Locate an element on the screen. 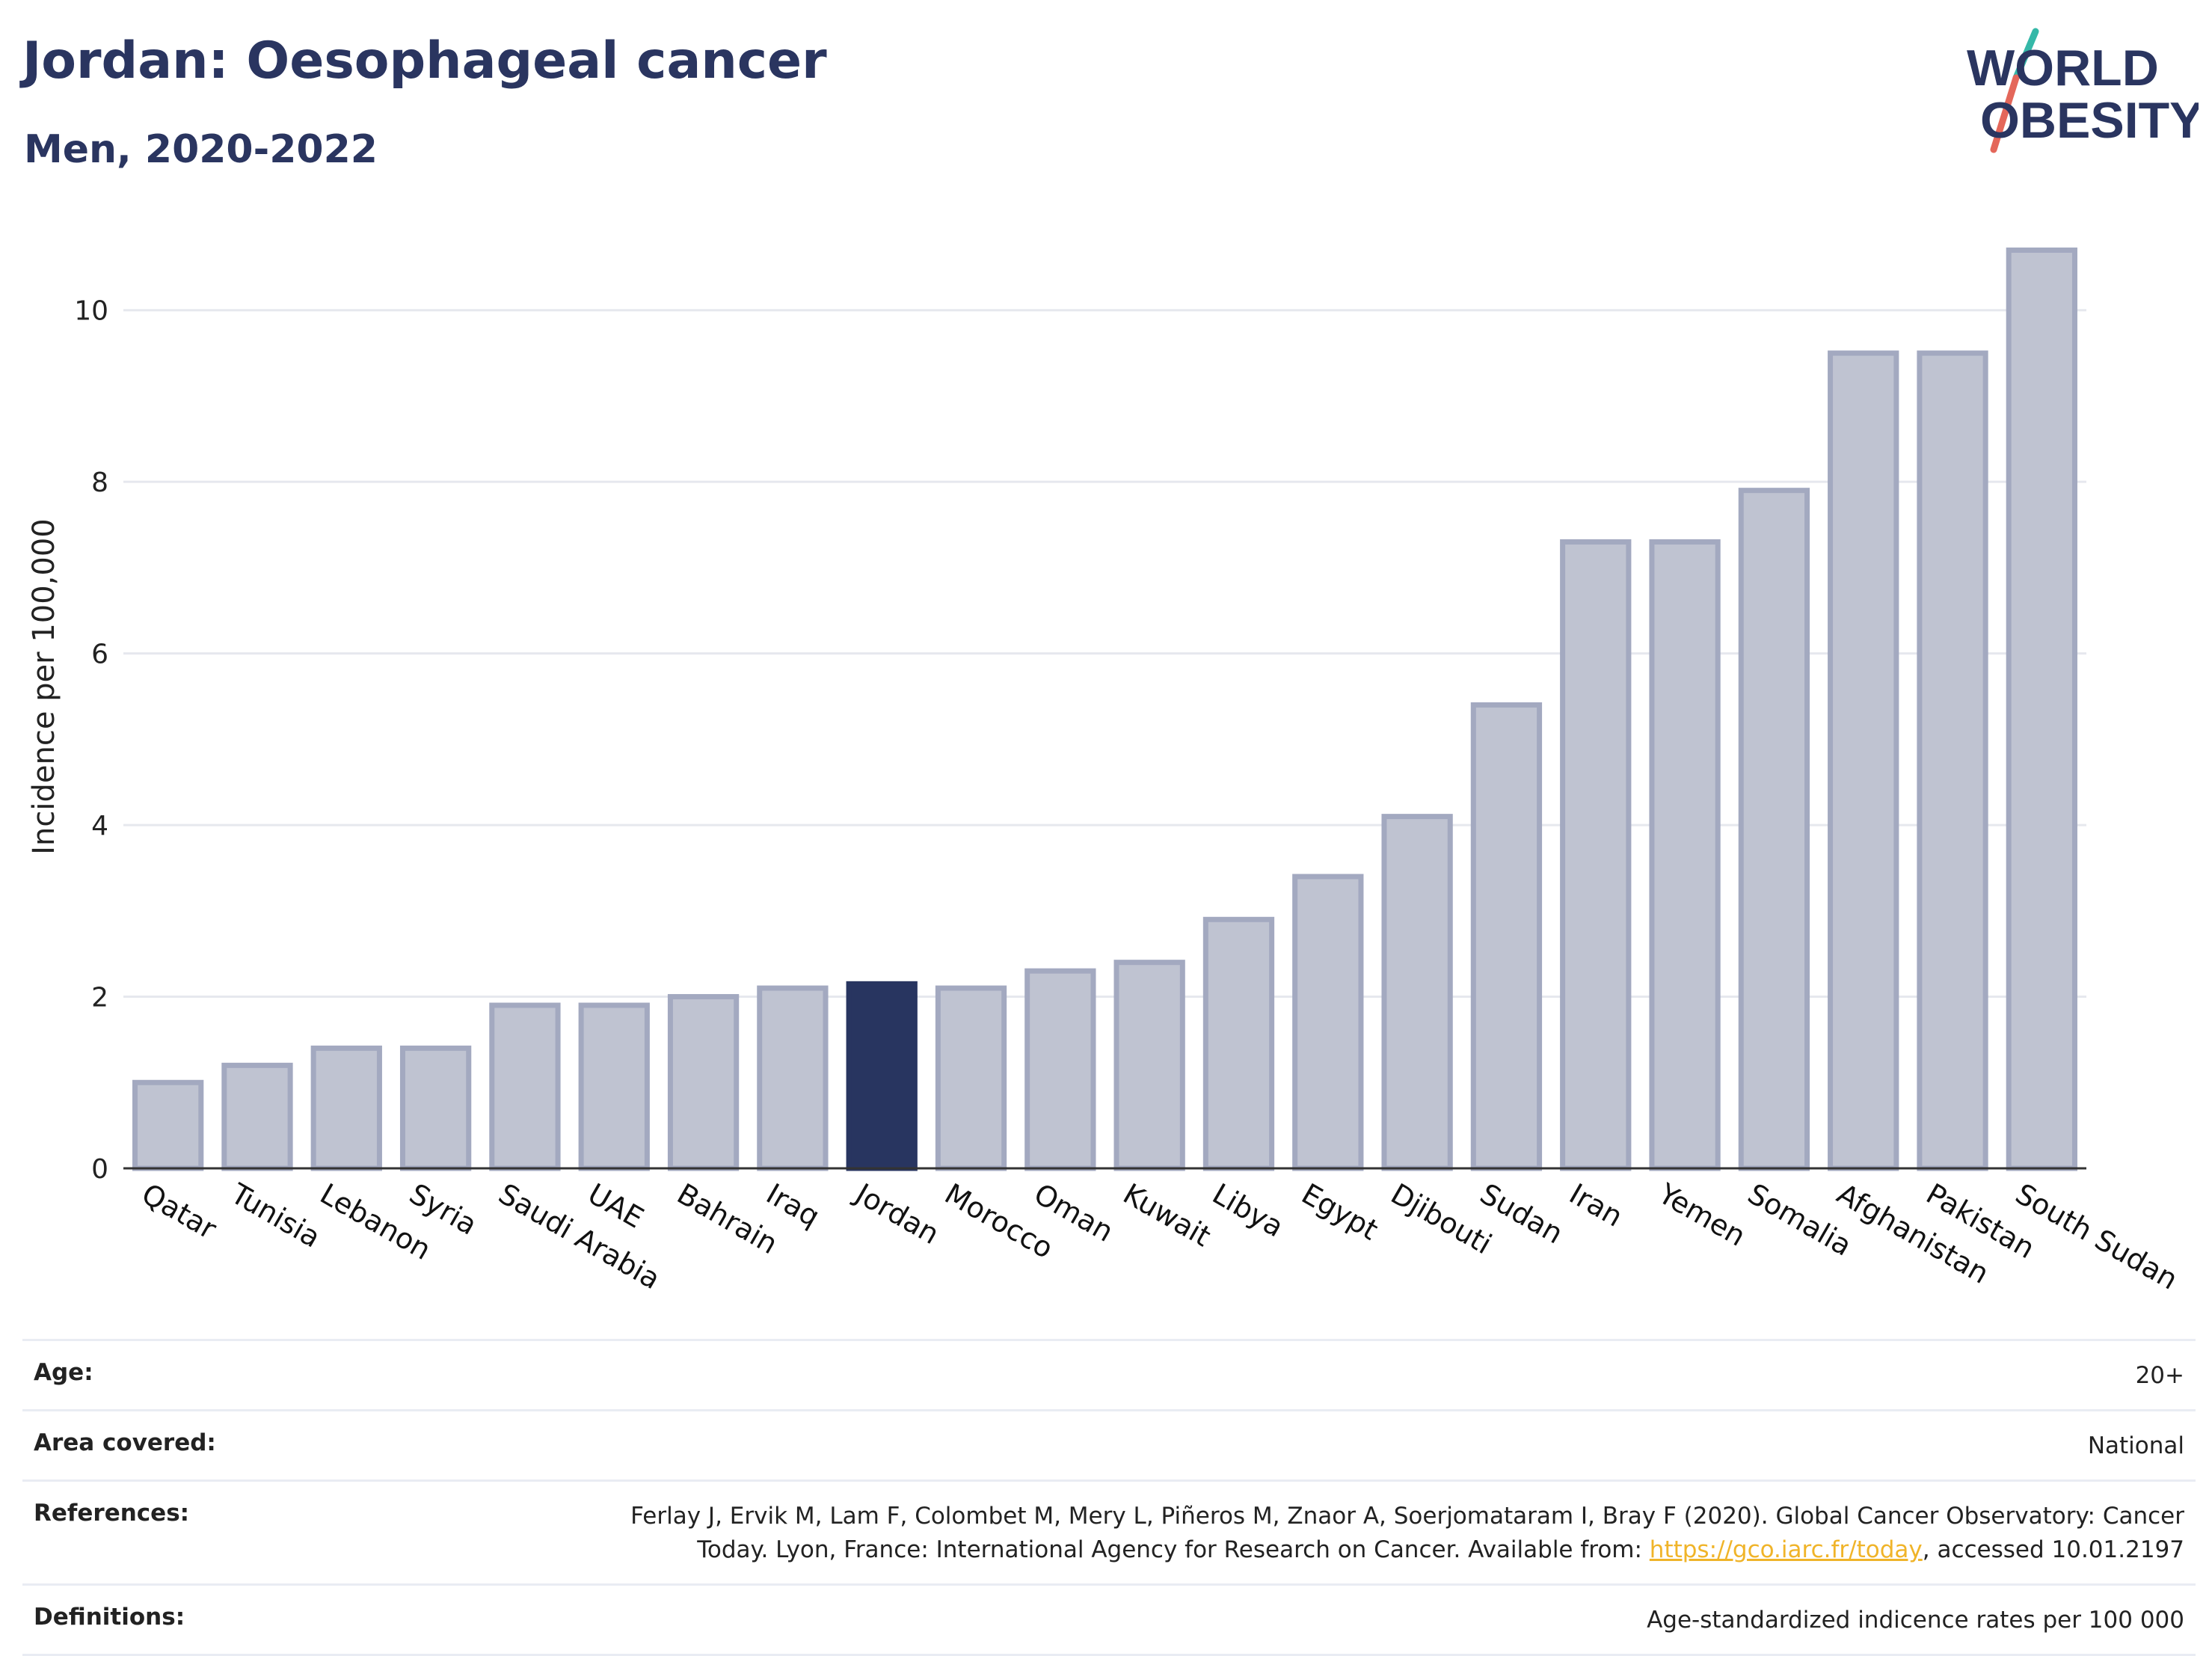 The height and width of the screenshot is (1656, 2212). x-tick-label: Djibouti is located at coordinates (1442, 1219).